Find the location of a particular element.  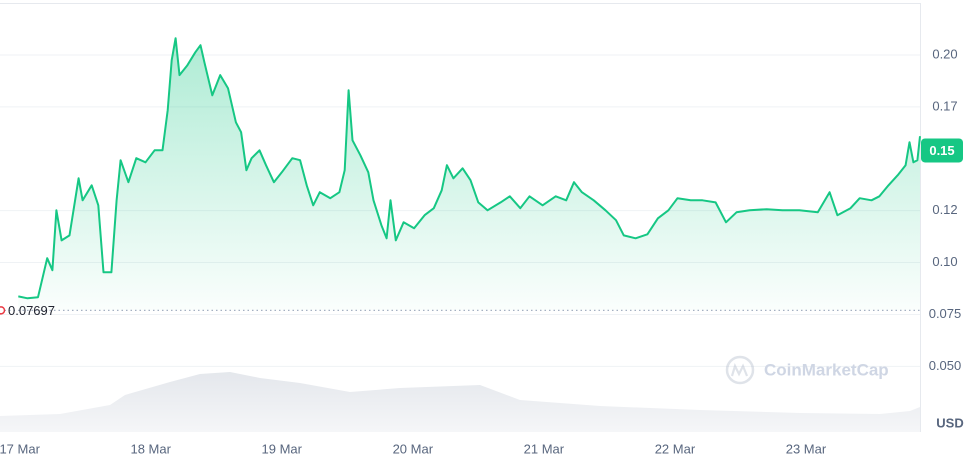

volume-area is located at coordinates (460, 402).